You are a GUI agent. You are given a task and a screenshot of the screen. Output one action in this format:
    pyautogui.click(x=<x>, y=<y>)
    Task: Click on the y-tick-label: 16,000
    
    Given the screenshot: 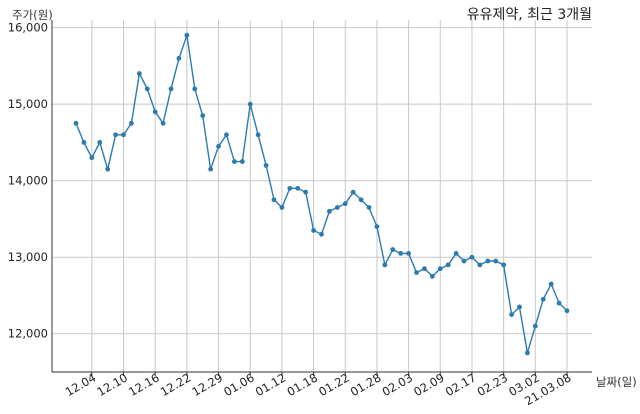 What is the action you would take?
    pyautogui.click(x=28, y=28)
    